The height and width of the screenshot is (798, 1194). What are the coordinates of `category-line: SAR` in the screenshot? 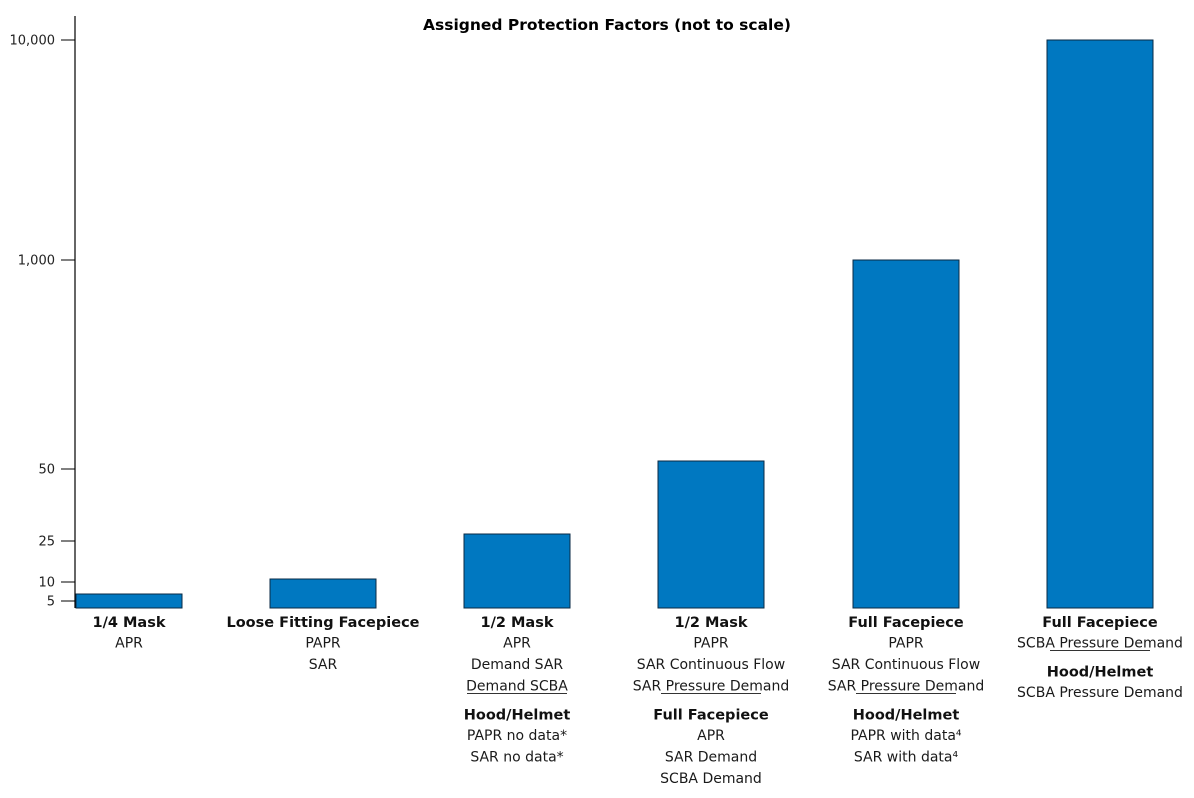 It's located at (323, 665).